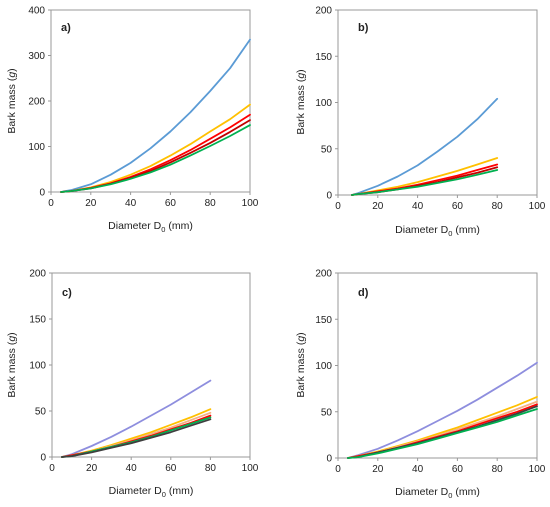 Image resolution: width=550 pixels, height=507 pixels. What do you see at coordinates (327, 412) in the screenshot?
I see `panel-d-ytick-label: 50` at bounding box center [327, 412].